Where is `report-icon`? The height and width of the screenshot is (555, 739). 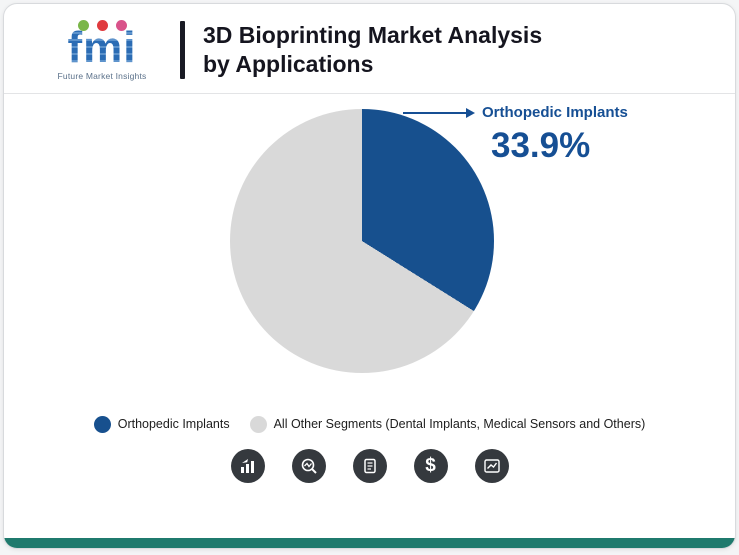 report-icon is located at coordinates (369, 465).